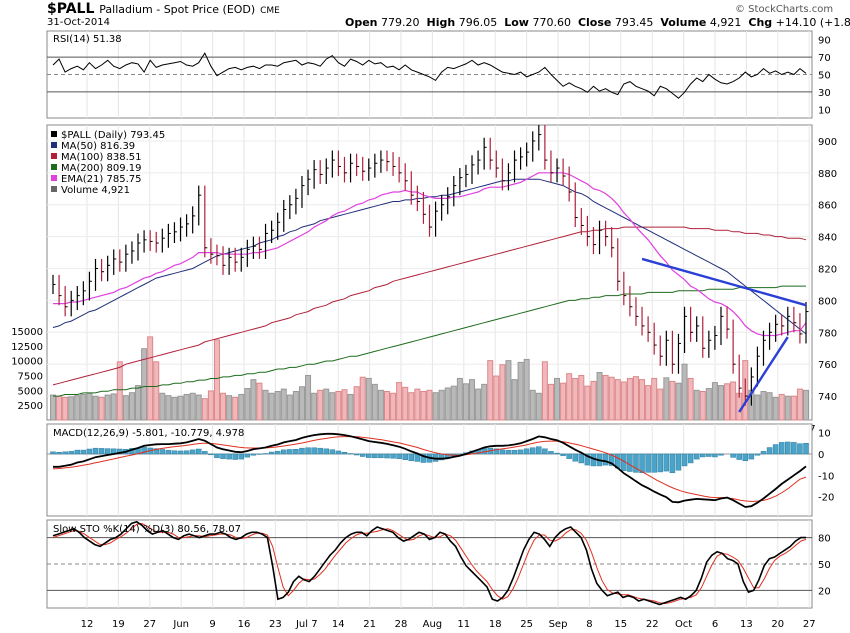  I want to click on sto-tick-label: 80, so click(824, 539).